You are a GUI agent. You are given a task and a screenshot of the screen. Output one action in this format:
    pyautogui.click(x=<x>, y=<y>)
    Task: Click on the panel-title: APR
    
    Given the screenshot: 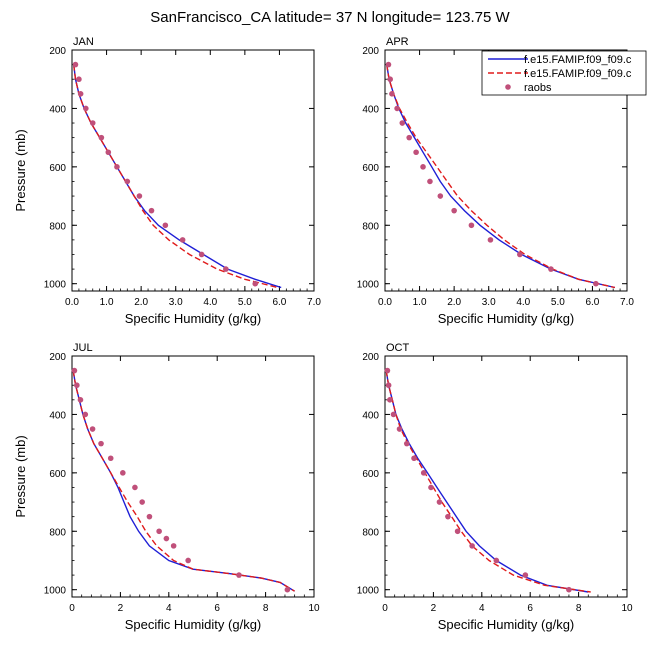 What is the action you would take?
    pyautogui.click(x=397, y=42)
    